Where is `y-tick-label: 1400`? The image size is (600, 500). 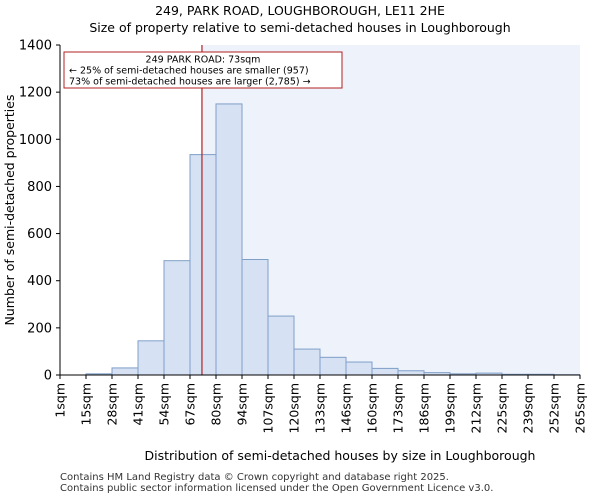
y-tick-label: 1400 is located at coordinates (35, 46).